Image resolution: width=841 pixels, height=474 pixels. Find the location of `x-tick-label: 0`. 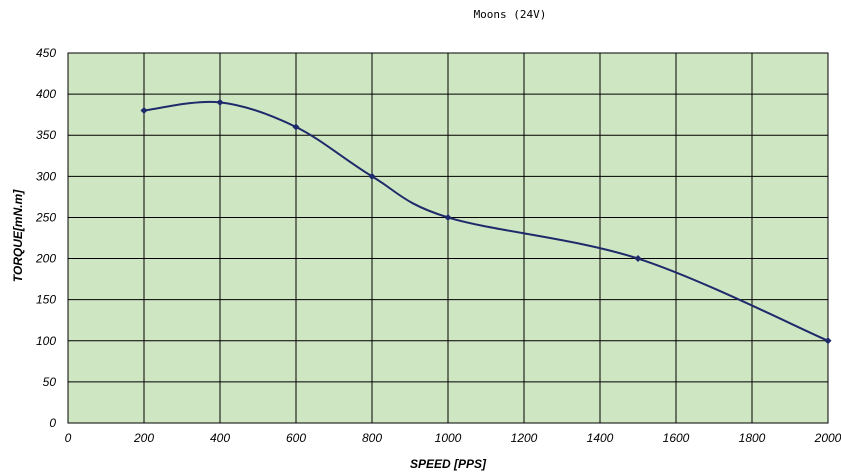

x-tick-label: 0 is located at coordinates (68, 438).